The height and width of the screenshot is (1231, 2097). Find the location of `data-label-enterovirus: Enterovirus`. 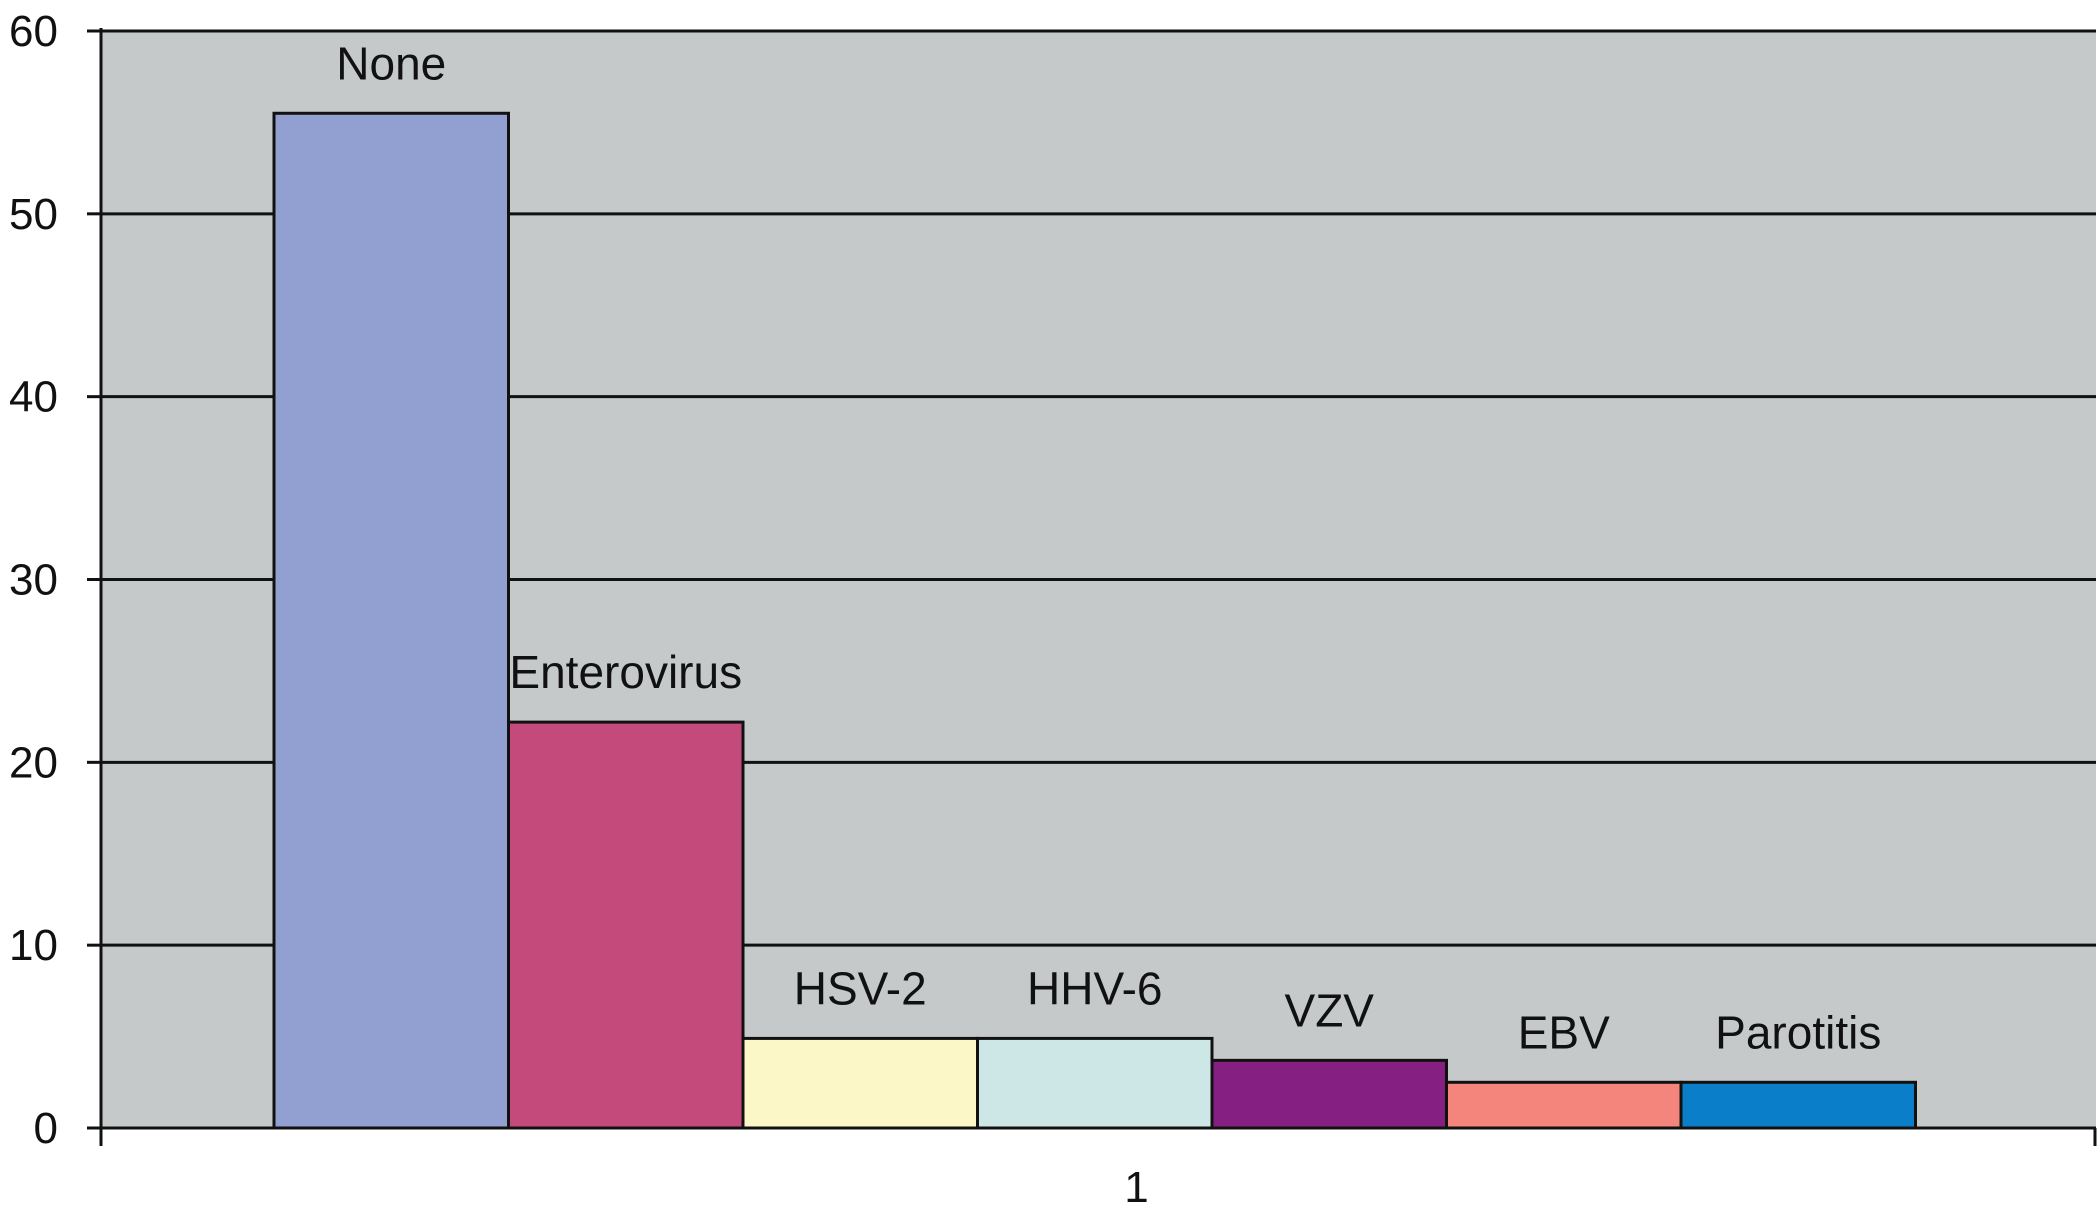

data-label-enterovirus: Enterovirus is located at coordinates (625, 672).